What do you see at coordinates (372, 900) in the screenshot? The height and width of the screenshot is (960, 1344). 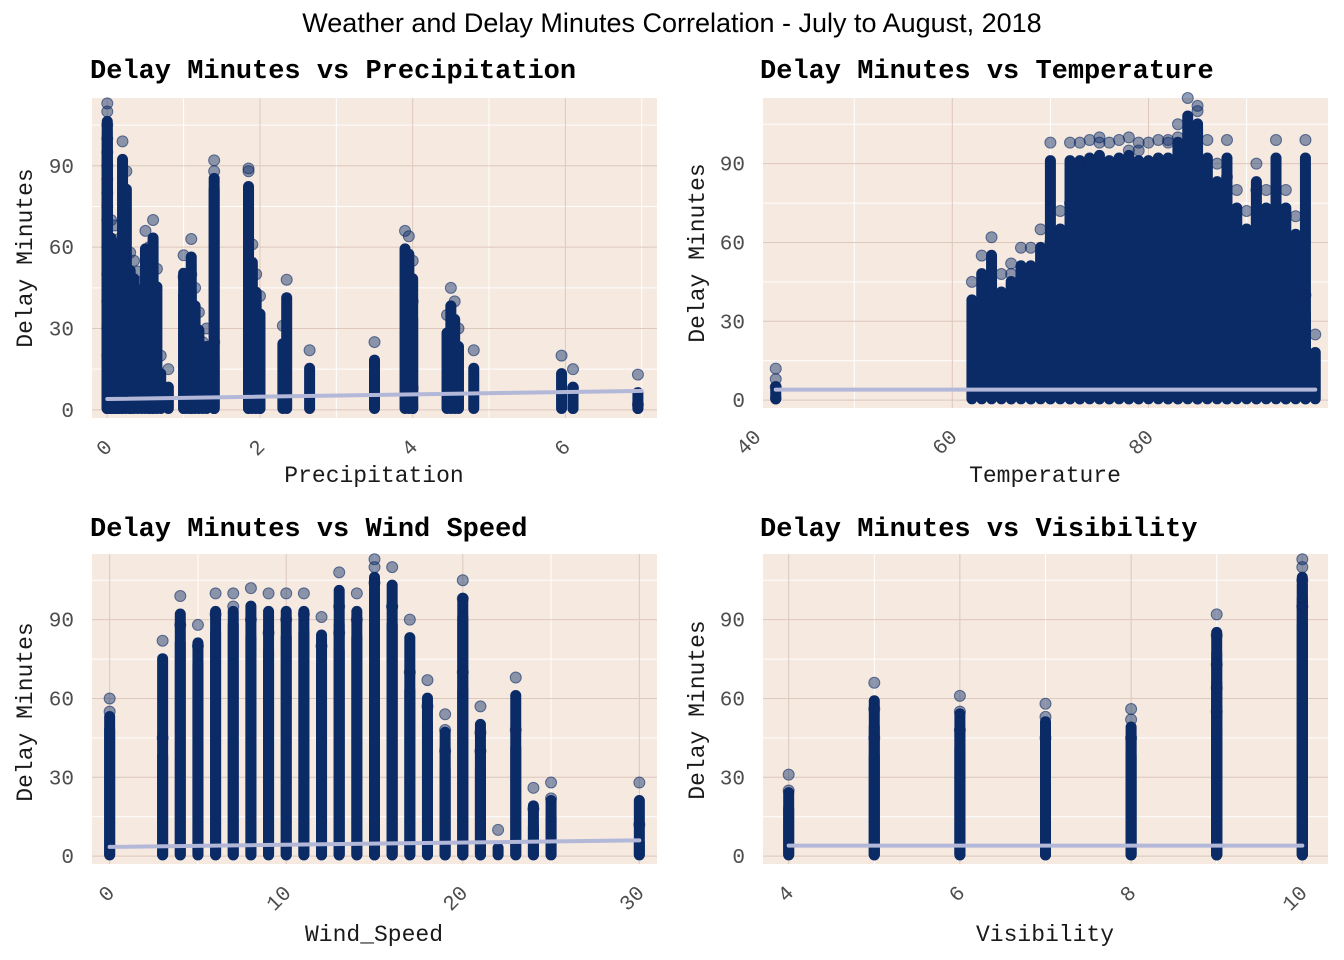 I see `x-tick-labels: 0 10 20 30` at bounding box center [372, 900].